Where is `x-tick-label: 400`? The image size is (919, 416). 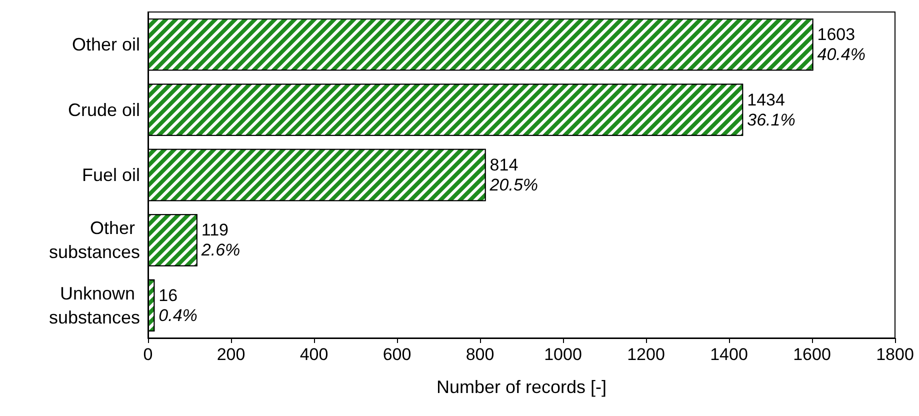 x-tick-label: 400 is located at coordinates (314, 354).